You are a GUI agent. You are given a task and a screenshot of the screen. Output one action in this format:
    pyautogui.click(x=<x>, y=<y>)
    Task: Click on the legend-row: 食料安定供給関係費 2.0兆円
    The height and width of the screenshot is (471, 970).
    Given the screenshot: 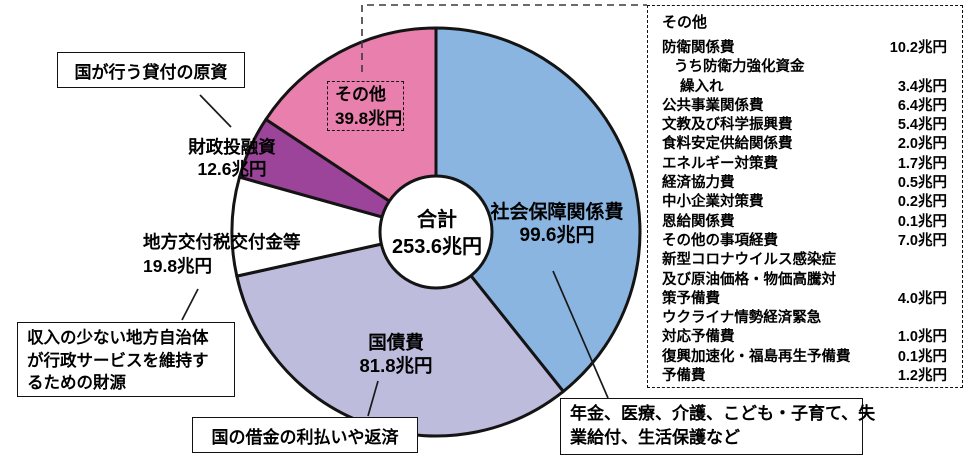 What is the action you would take?
    pyautogui.click(x=804, y=144)
    